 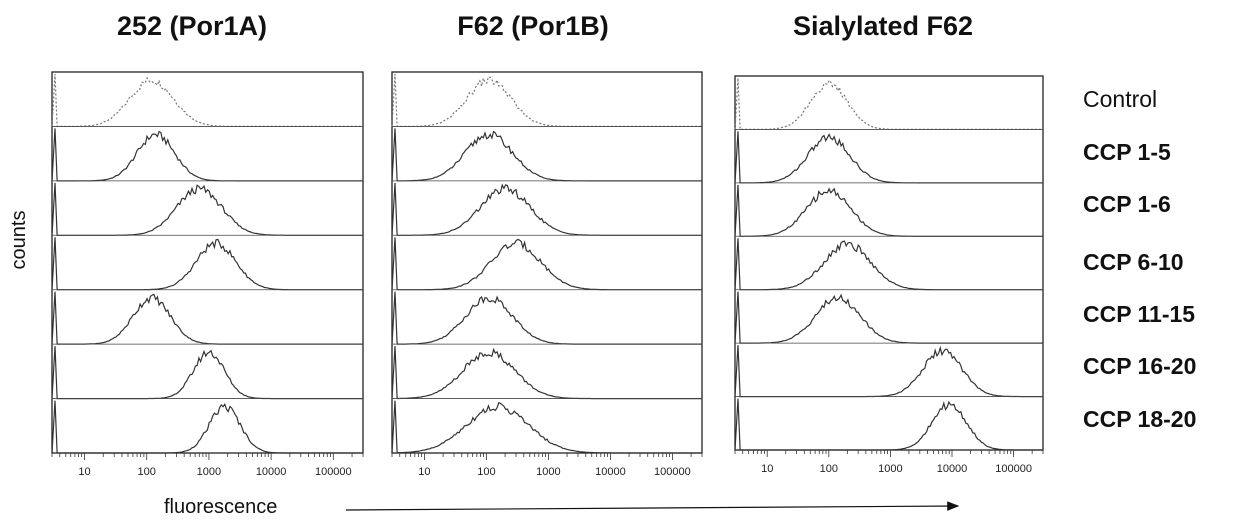 What do you see at coordinates (883, 26) in the screenshot?
I see `panel-title: Sialylated F62` at bounding box center [883, 26].